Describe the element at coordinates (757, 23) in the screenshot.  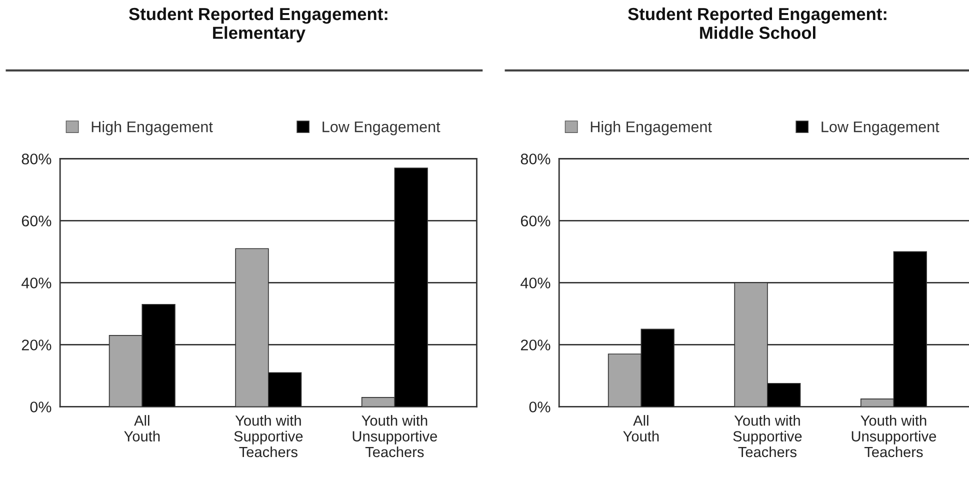
I see `chart-title: Student Reported Engagement: Middle School` at that location.